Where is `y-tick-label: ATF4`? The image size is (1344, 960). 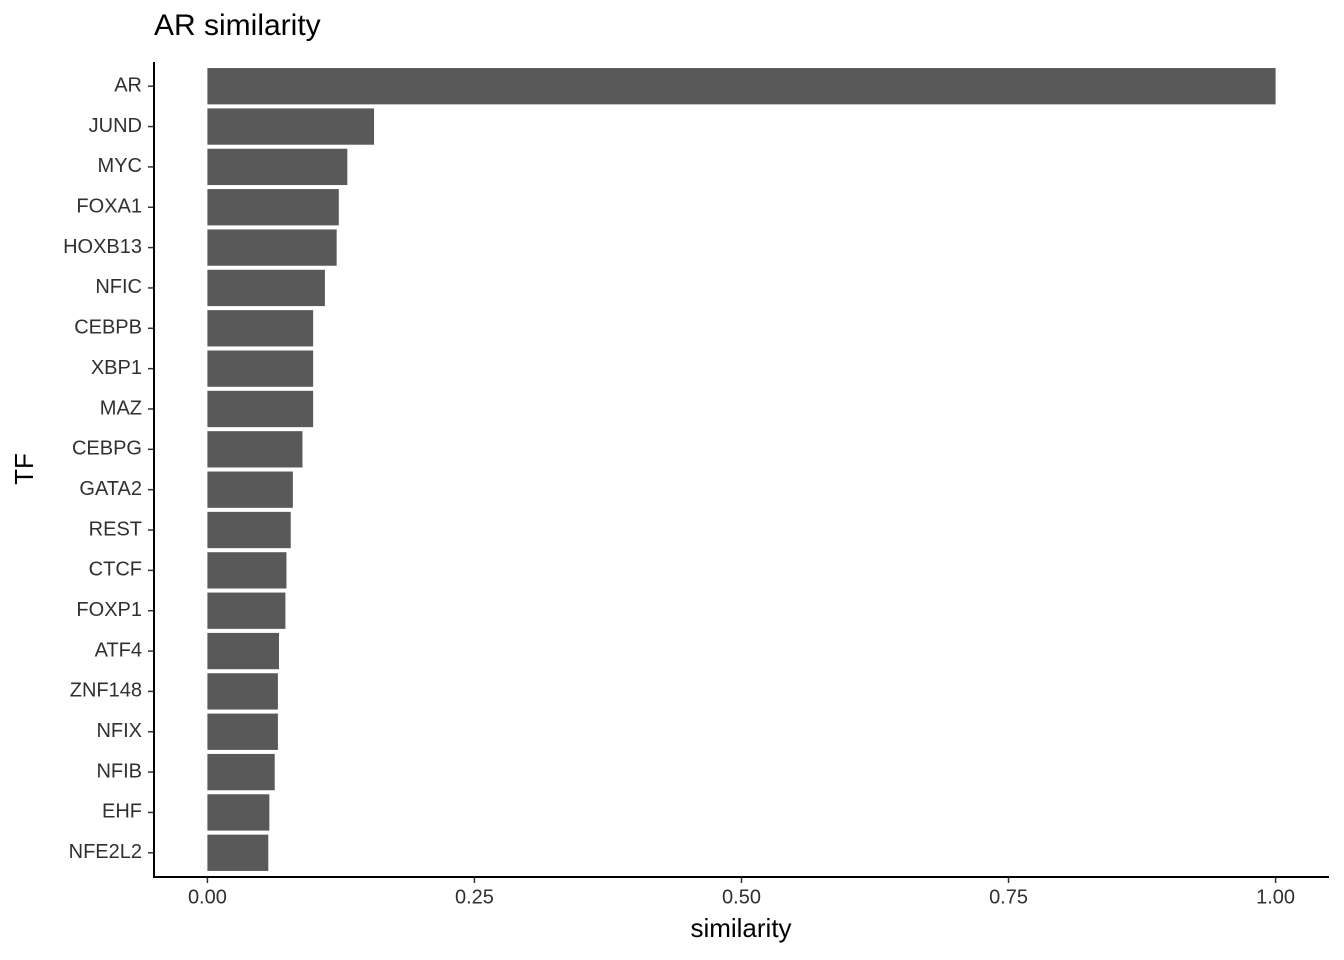 y-tick-label: ATF4 is located at coordinates (118, 650).